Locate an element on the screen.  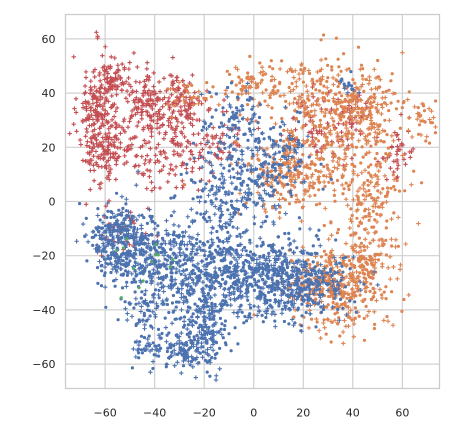
x-tick-label: 60 is located at coordinates (402, 413).